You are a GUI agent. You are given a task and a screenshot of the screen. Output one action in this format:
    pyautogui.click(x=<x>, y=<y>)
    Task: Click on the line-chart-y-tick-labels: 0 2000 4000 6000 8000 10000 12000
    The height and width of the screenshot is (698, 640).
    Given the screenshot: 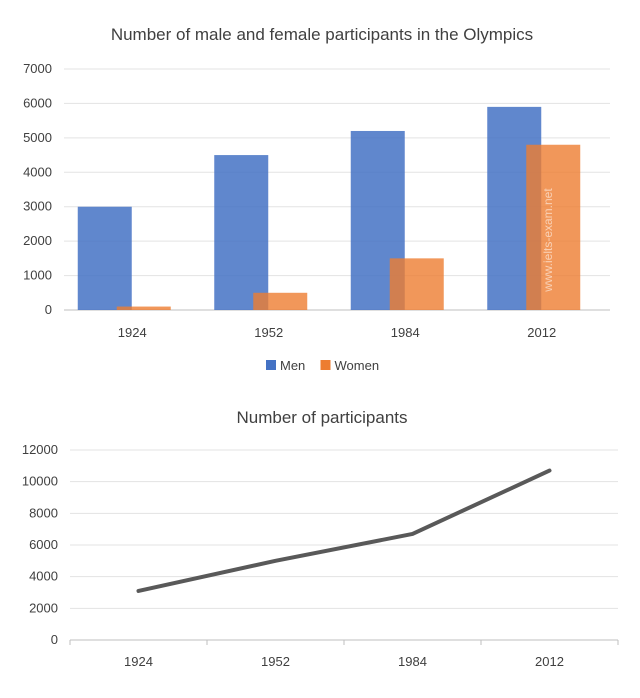 What is the action you would take?
    pyautogui.click(x=40, y=544)
    